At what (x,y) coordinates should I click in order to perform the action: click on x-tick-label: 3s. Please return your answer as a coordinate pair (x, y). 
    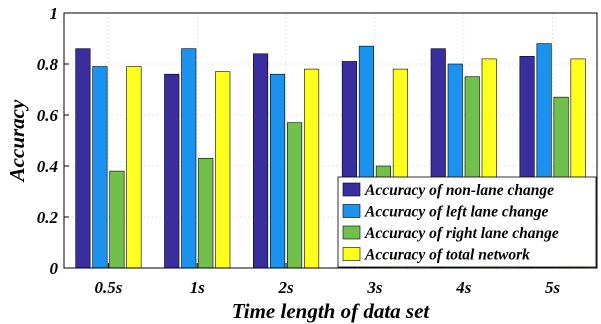
    Looking at the image, I should click on (374, 287).